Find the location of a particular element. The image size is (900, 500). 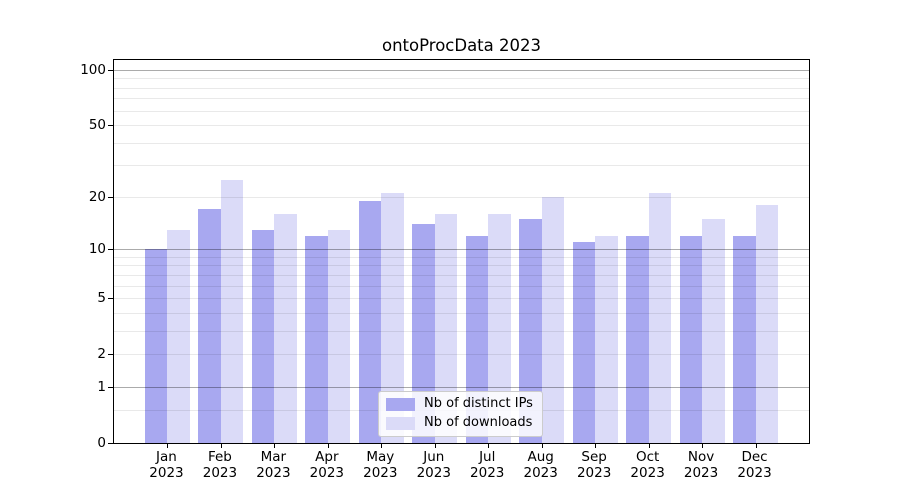

x-tick-label: Jul 2023 is located at coordinates (487, 465).